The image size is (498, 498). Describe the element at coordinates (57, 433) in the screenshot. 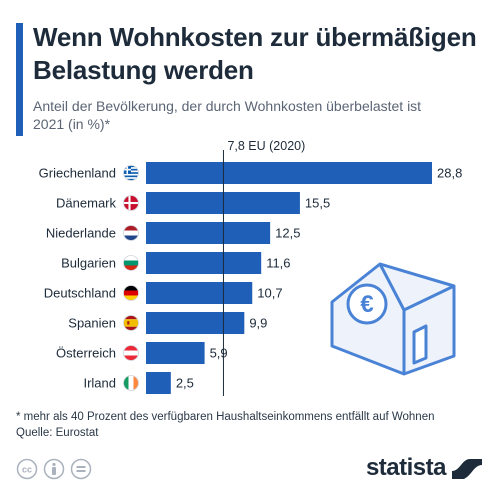

I see `source: Quelle: Eurostat` at that location.